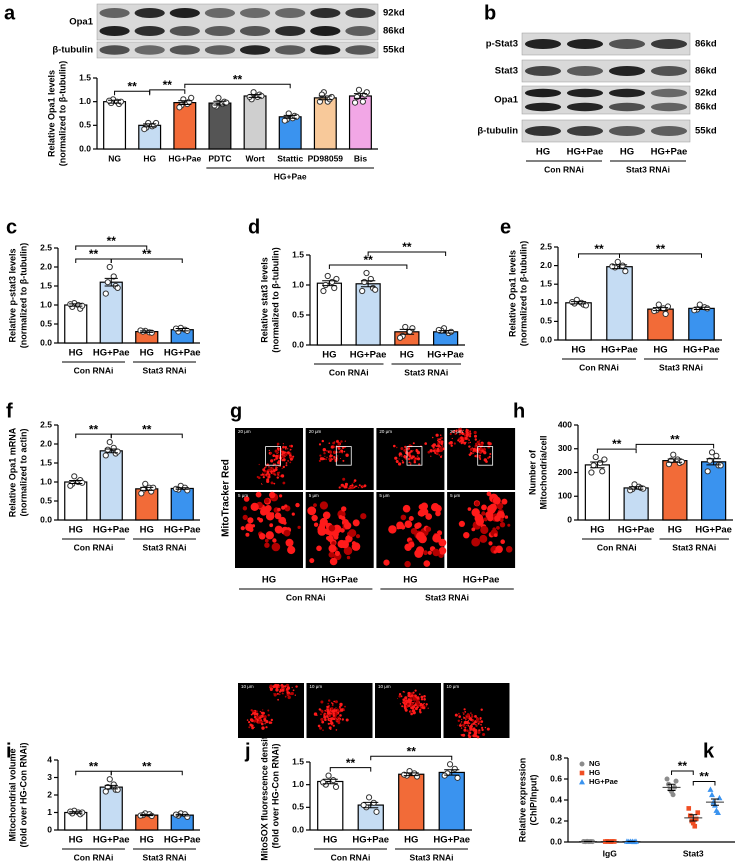 The image size is (745, 866). What do you see at coordinates (693, 853) in the screenshot?
I see `x-tick-label: Stat3` at bounding box center [693, 853].